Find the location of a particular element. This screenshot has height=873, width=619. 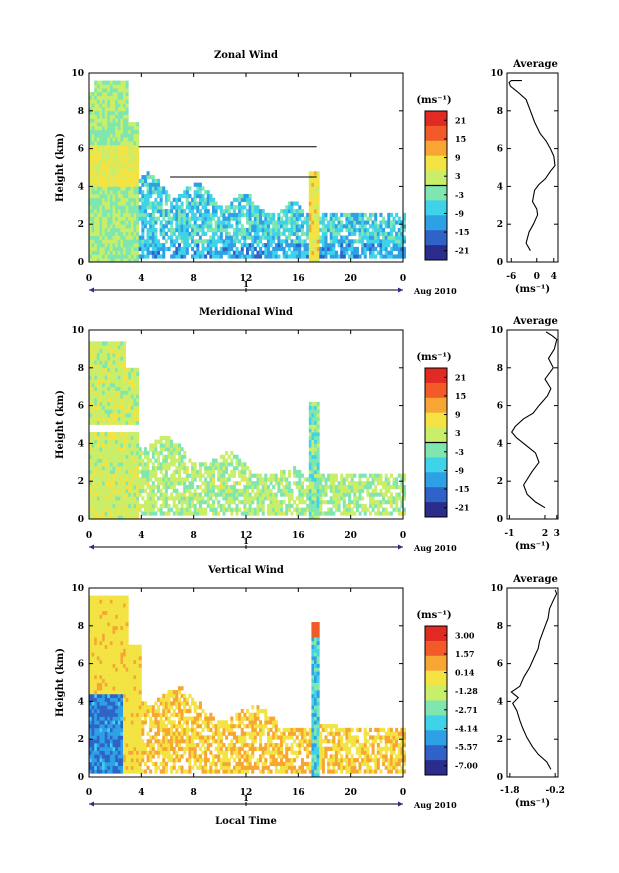

profile-x-tick-label: -1 is located at coordinates (509, 534).